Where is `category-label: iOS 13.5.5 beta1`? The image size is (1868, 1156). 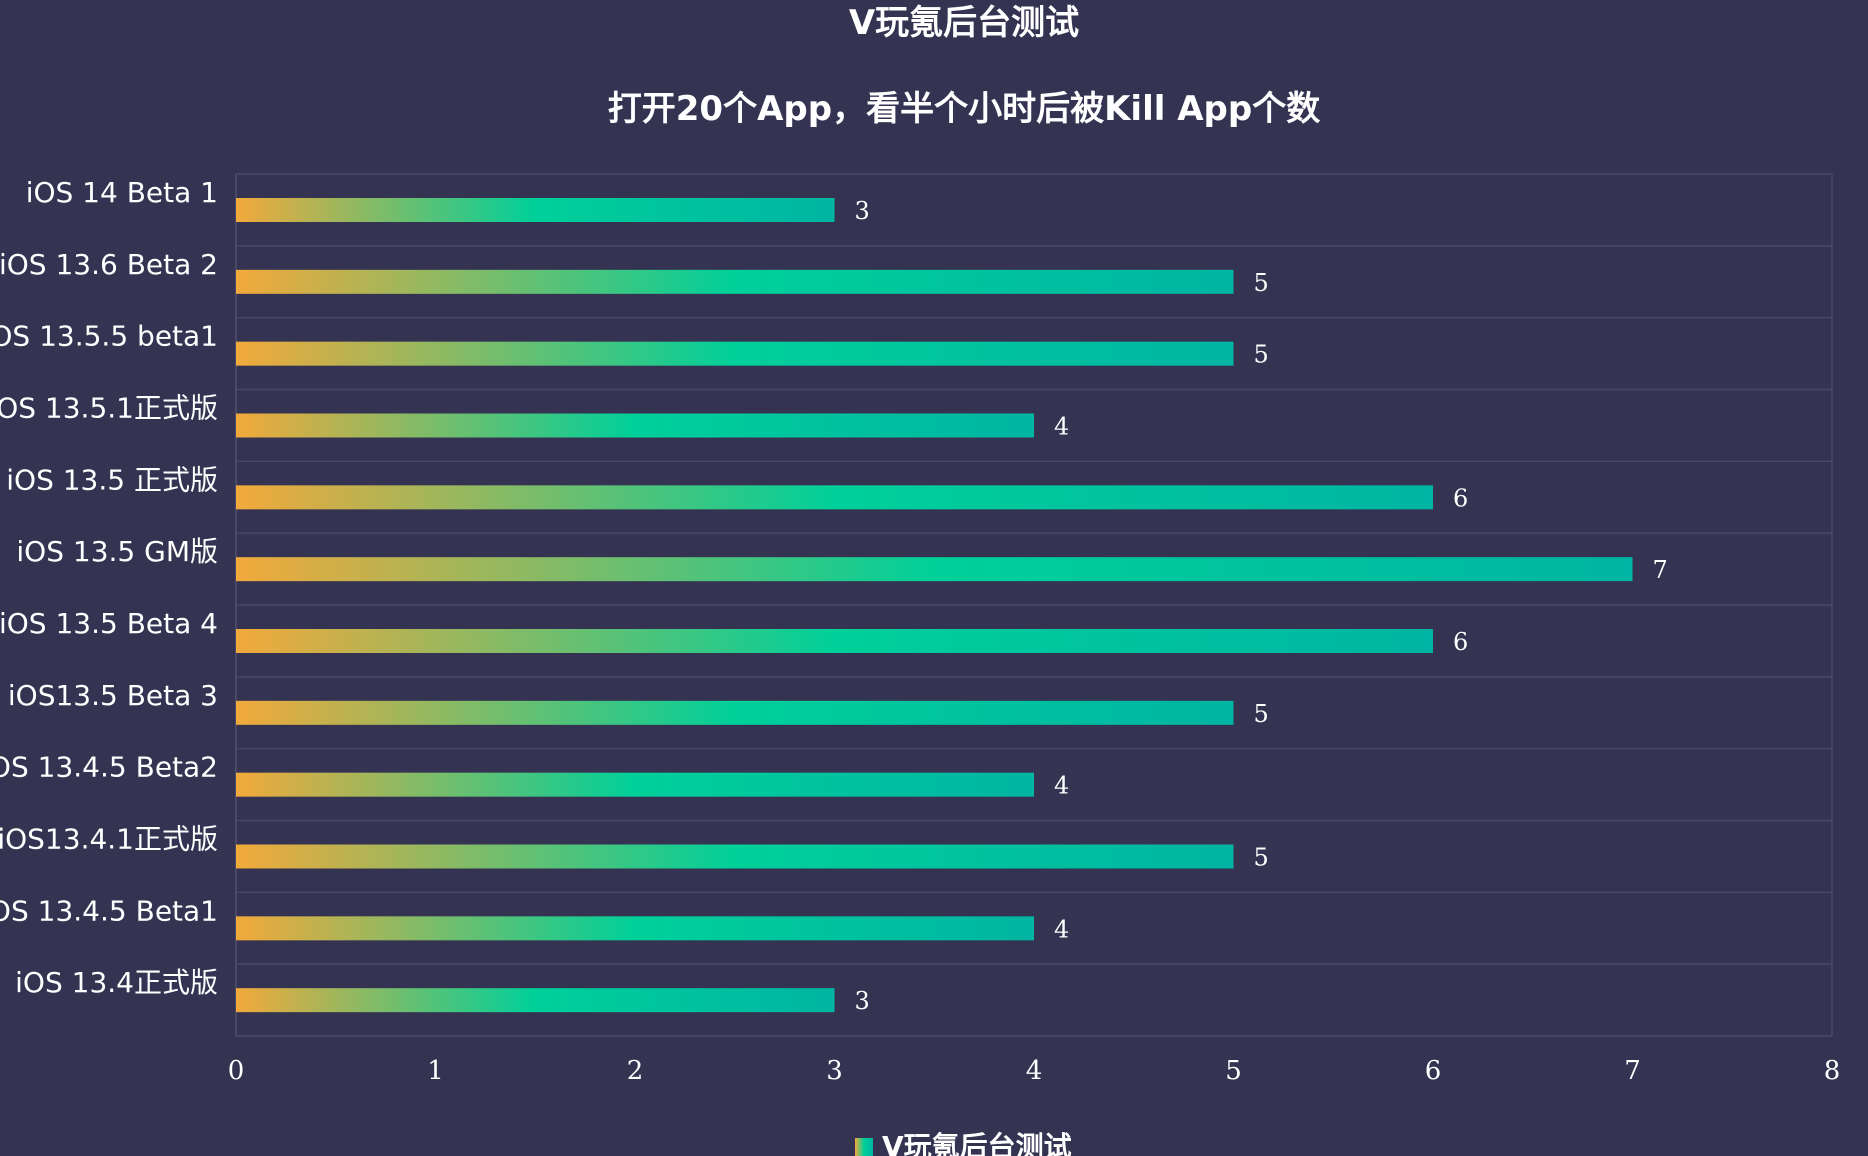
category-label: iOS 13.5.5 beta1 is located at coordinates (109, 336).